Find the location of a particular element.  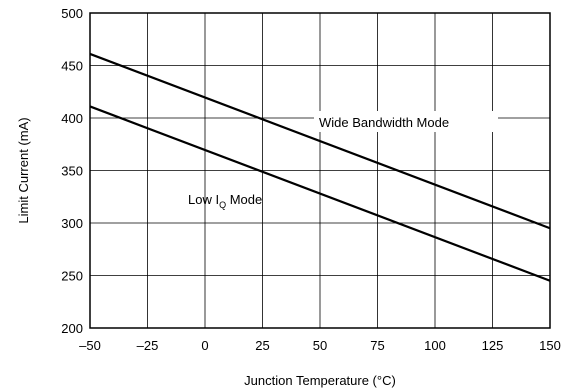

y-tick-labels: 200 250 300 350 400 450 500 is located at coordinates (72, 171).